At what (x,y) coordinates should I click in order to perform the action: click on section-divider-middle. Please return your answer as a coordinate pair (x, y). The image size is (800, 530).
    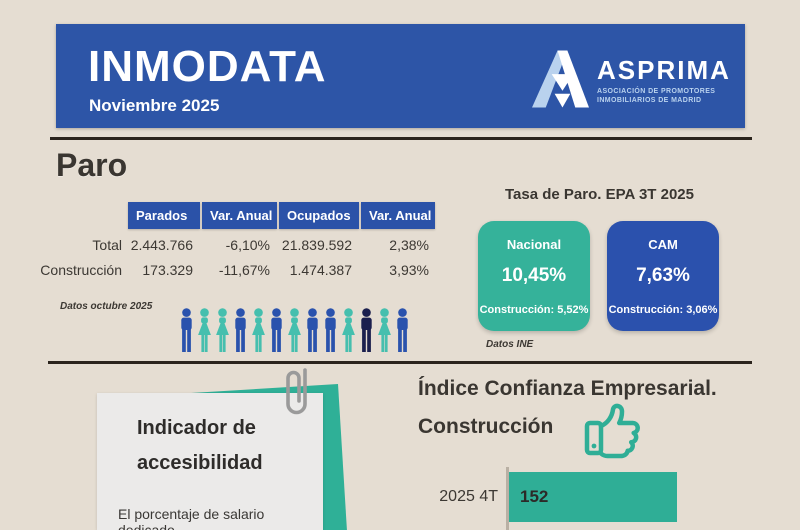
    Looking at the image, I should click on (400, 362).